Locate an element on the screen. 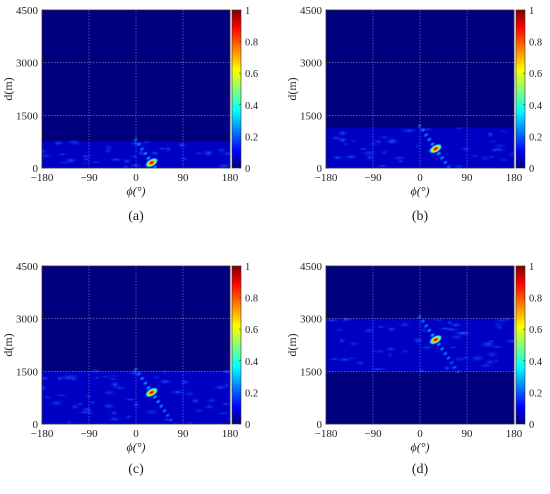 The height and width of the screenshot is (494, 550). colorbar-tick-label: 0.2 is located at coordinates (535, 393).